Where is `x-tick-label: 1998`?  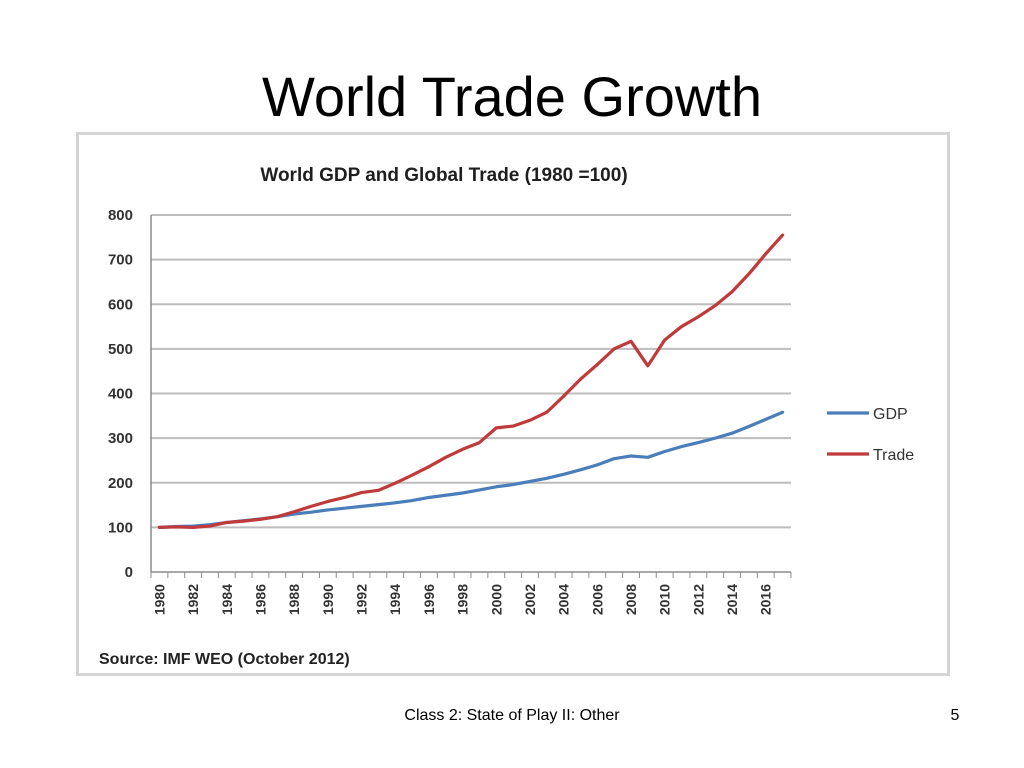
x-tick-label: 1998 is located at coordinates (463, 599).